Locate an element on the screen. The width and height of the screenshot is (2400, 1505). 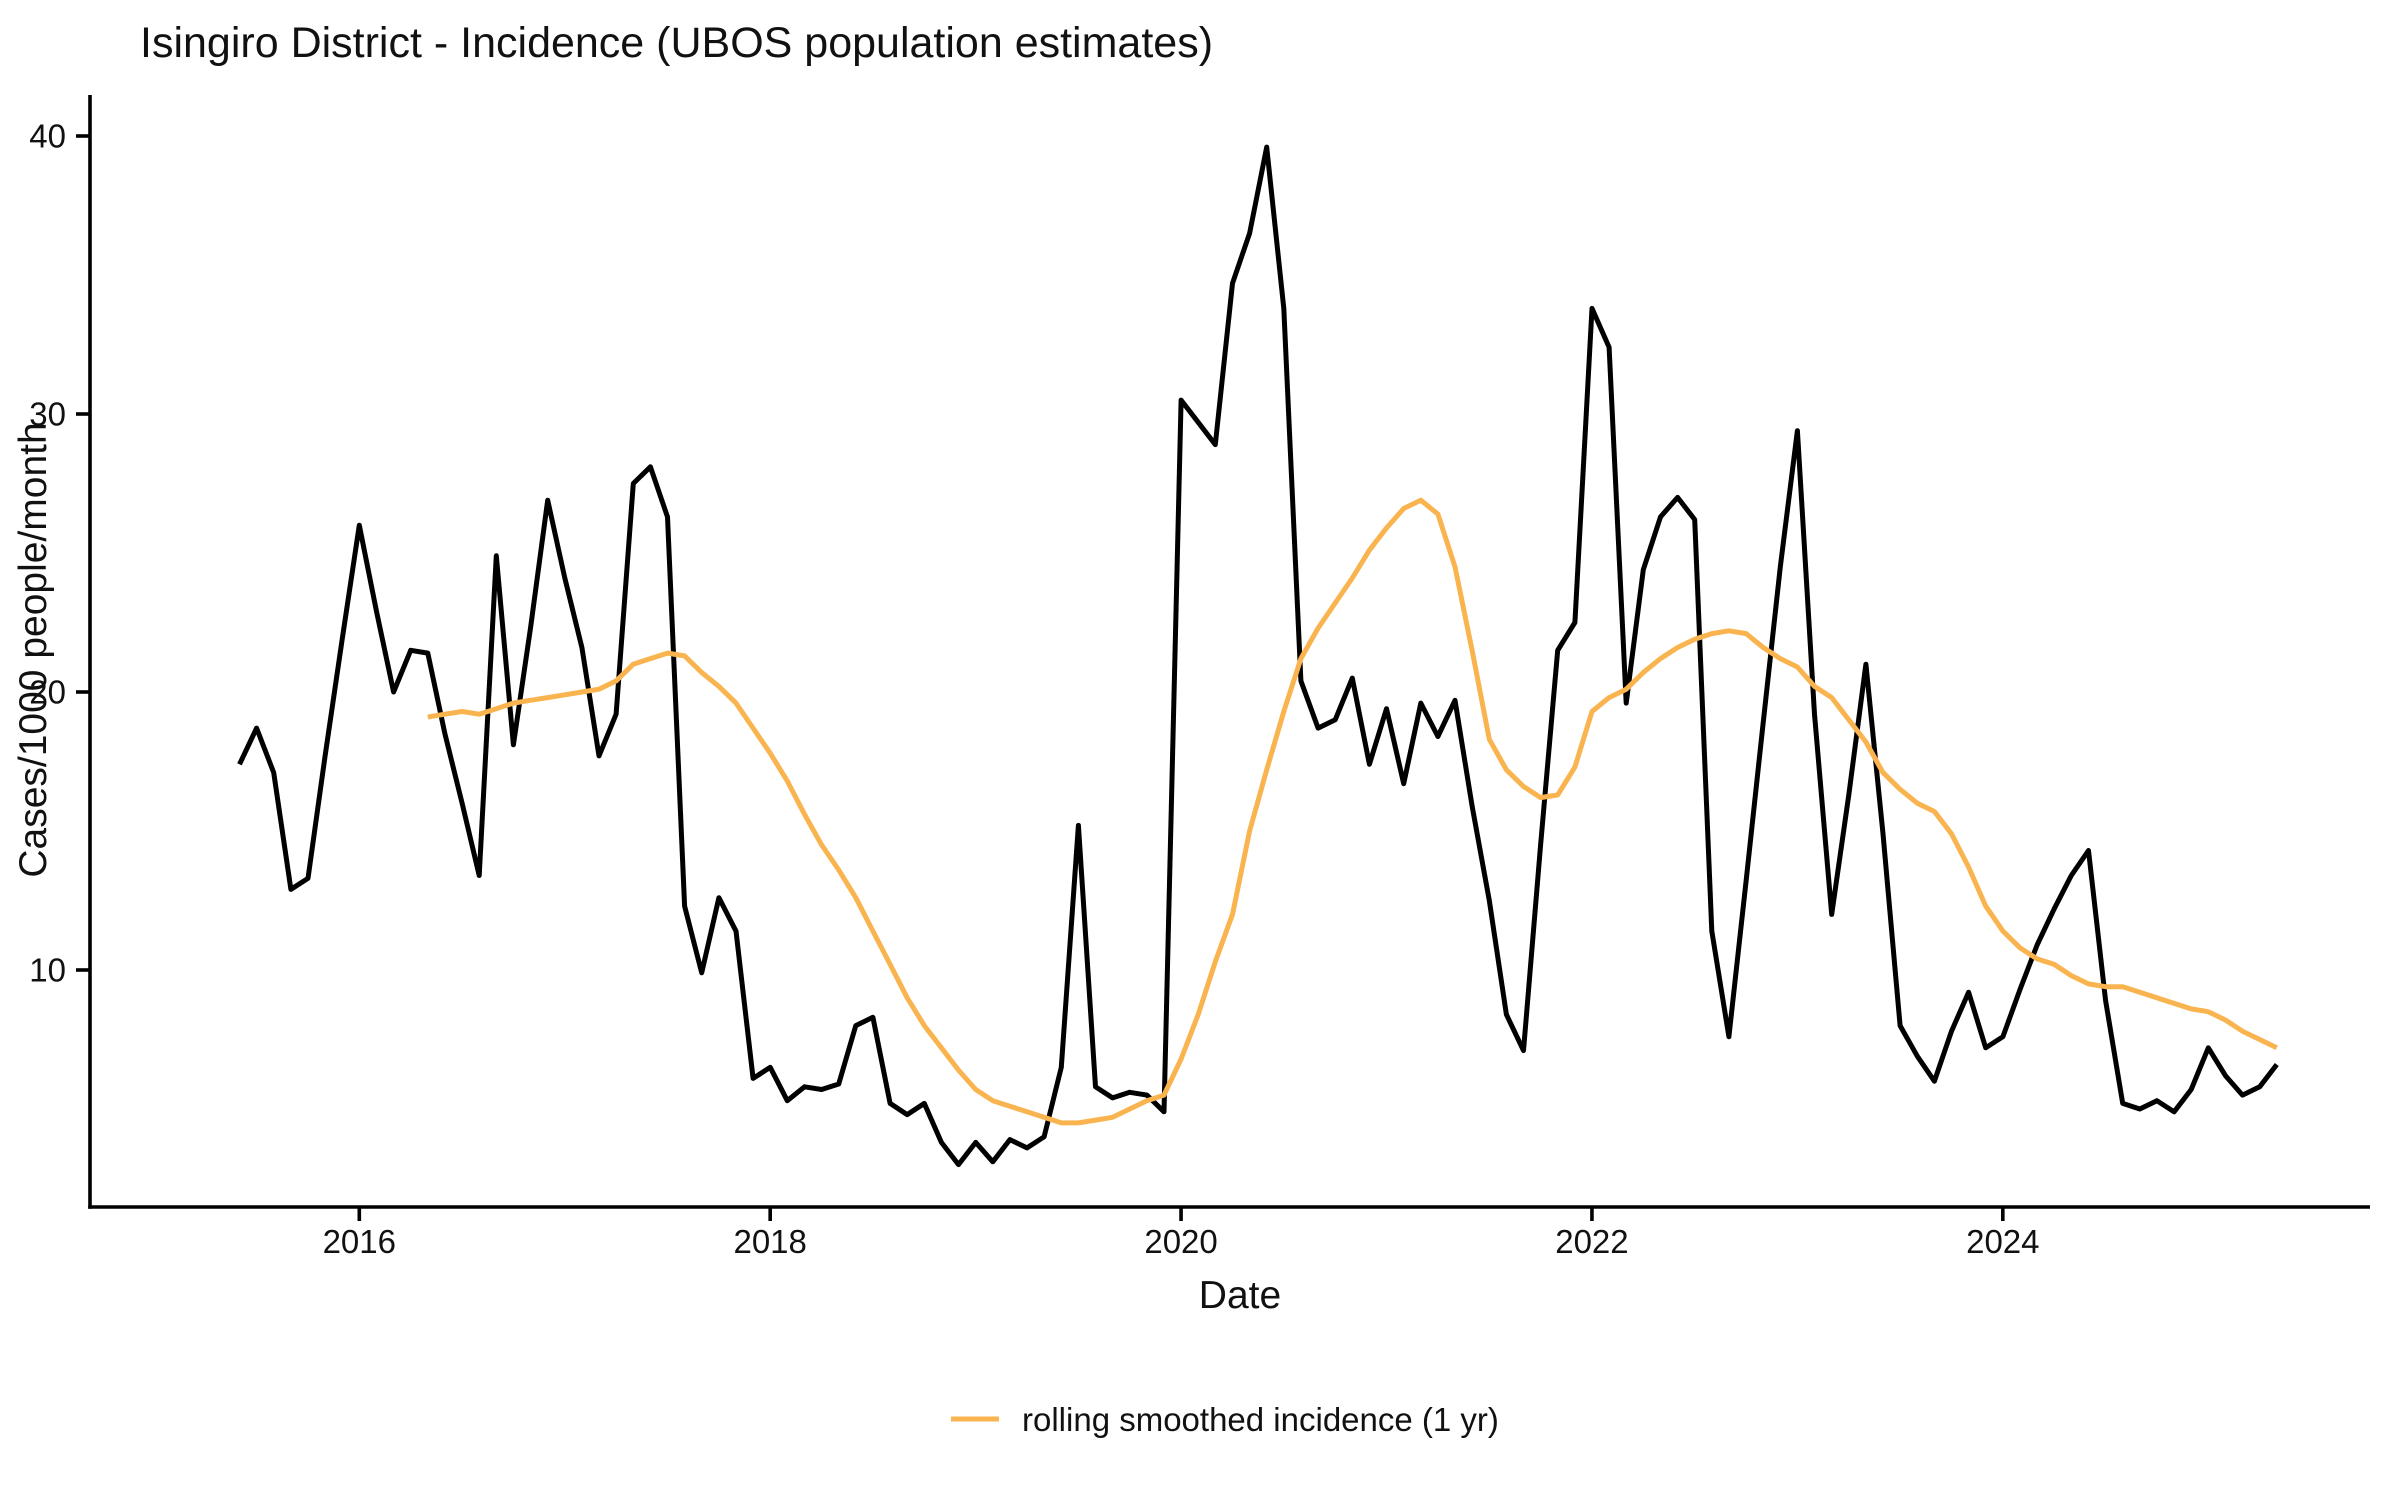
x-tick-label: 2022 is located at coordinates (1591, 1241).